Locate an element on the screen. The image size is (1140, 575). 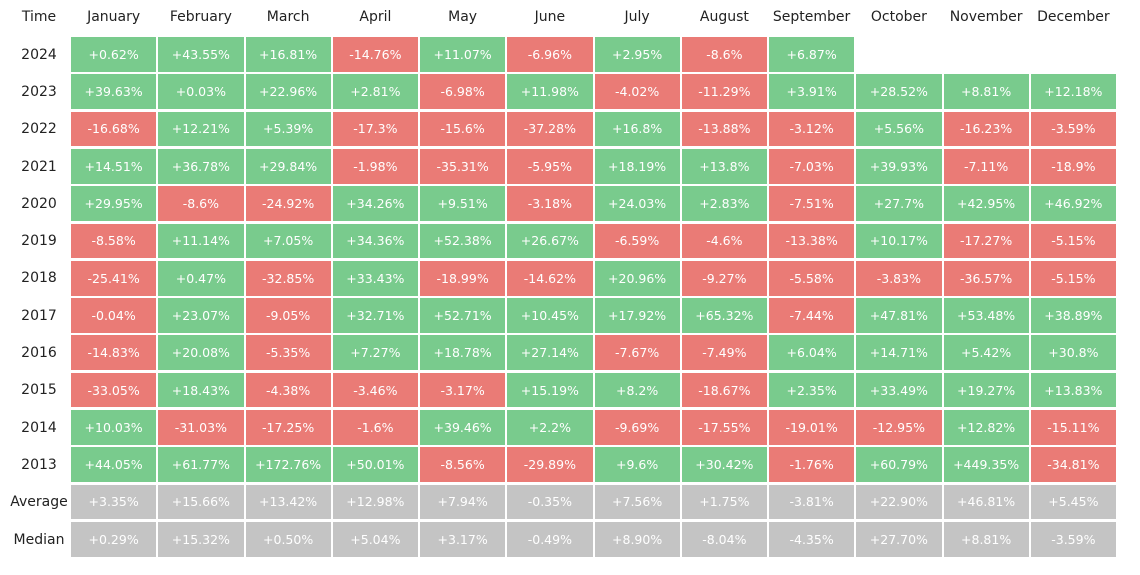
return-cell: -5.35% is located at coordinates (288, 353).